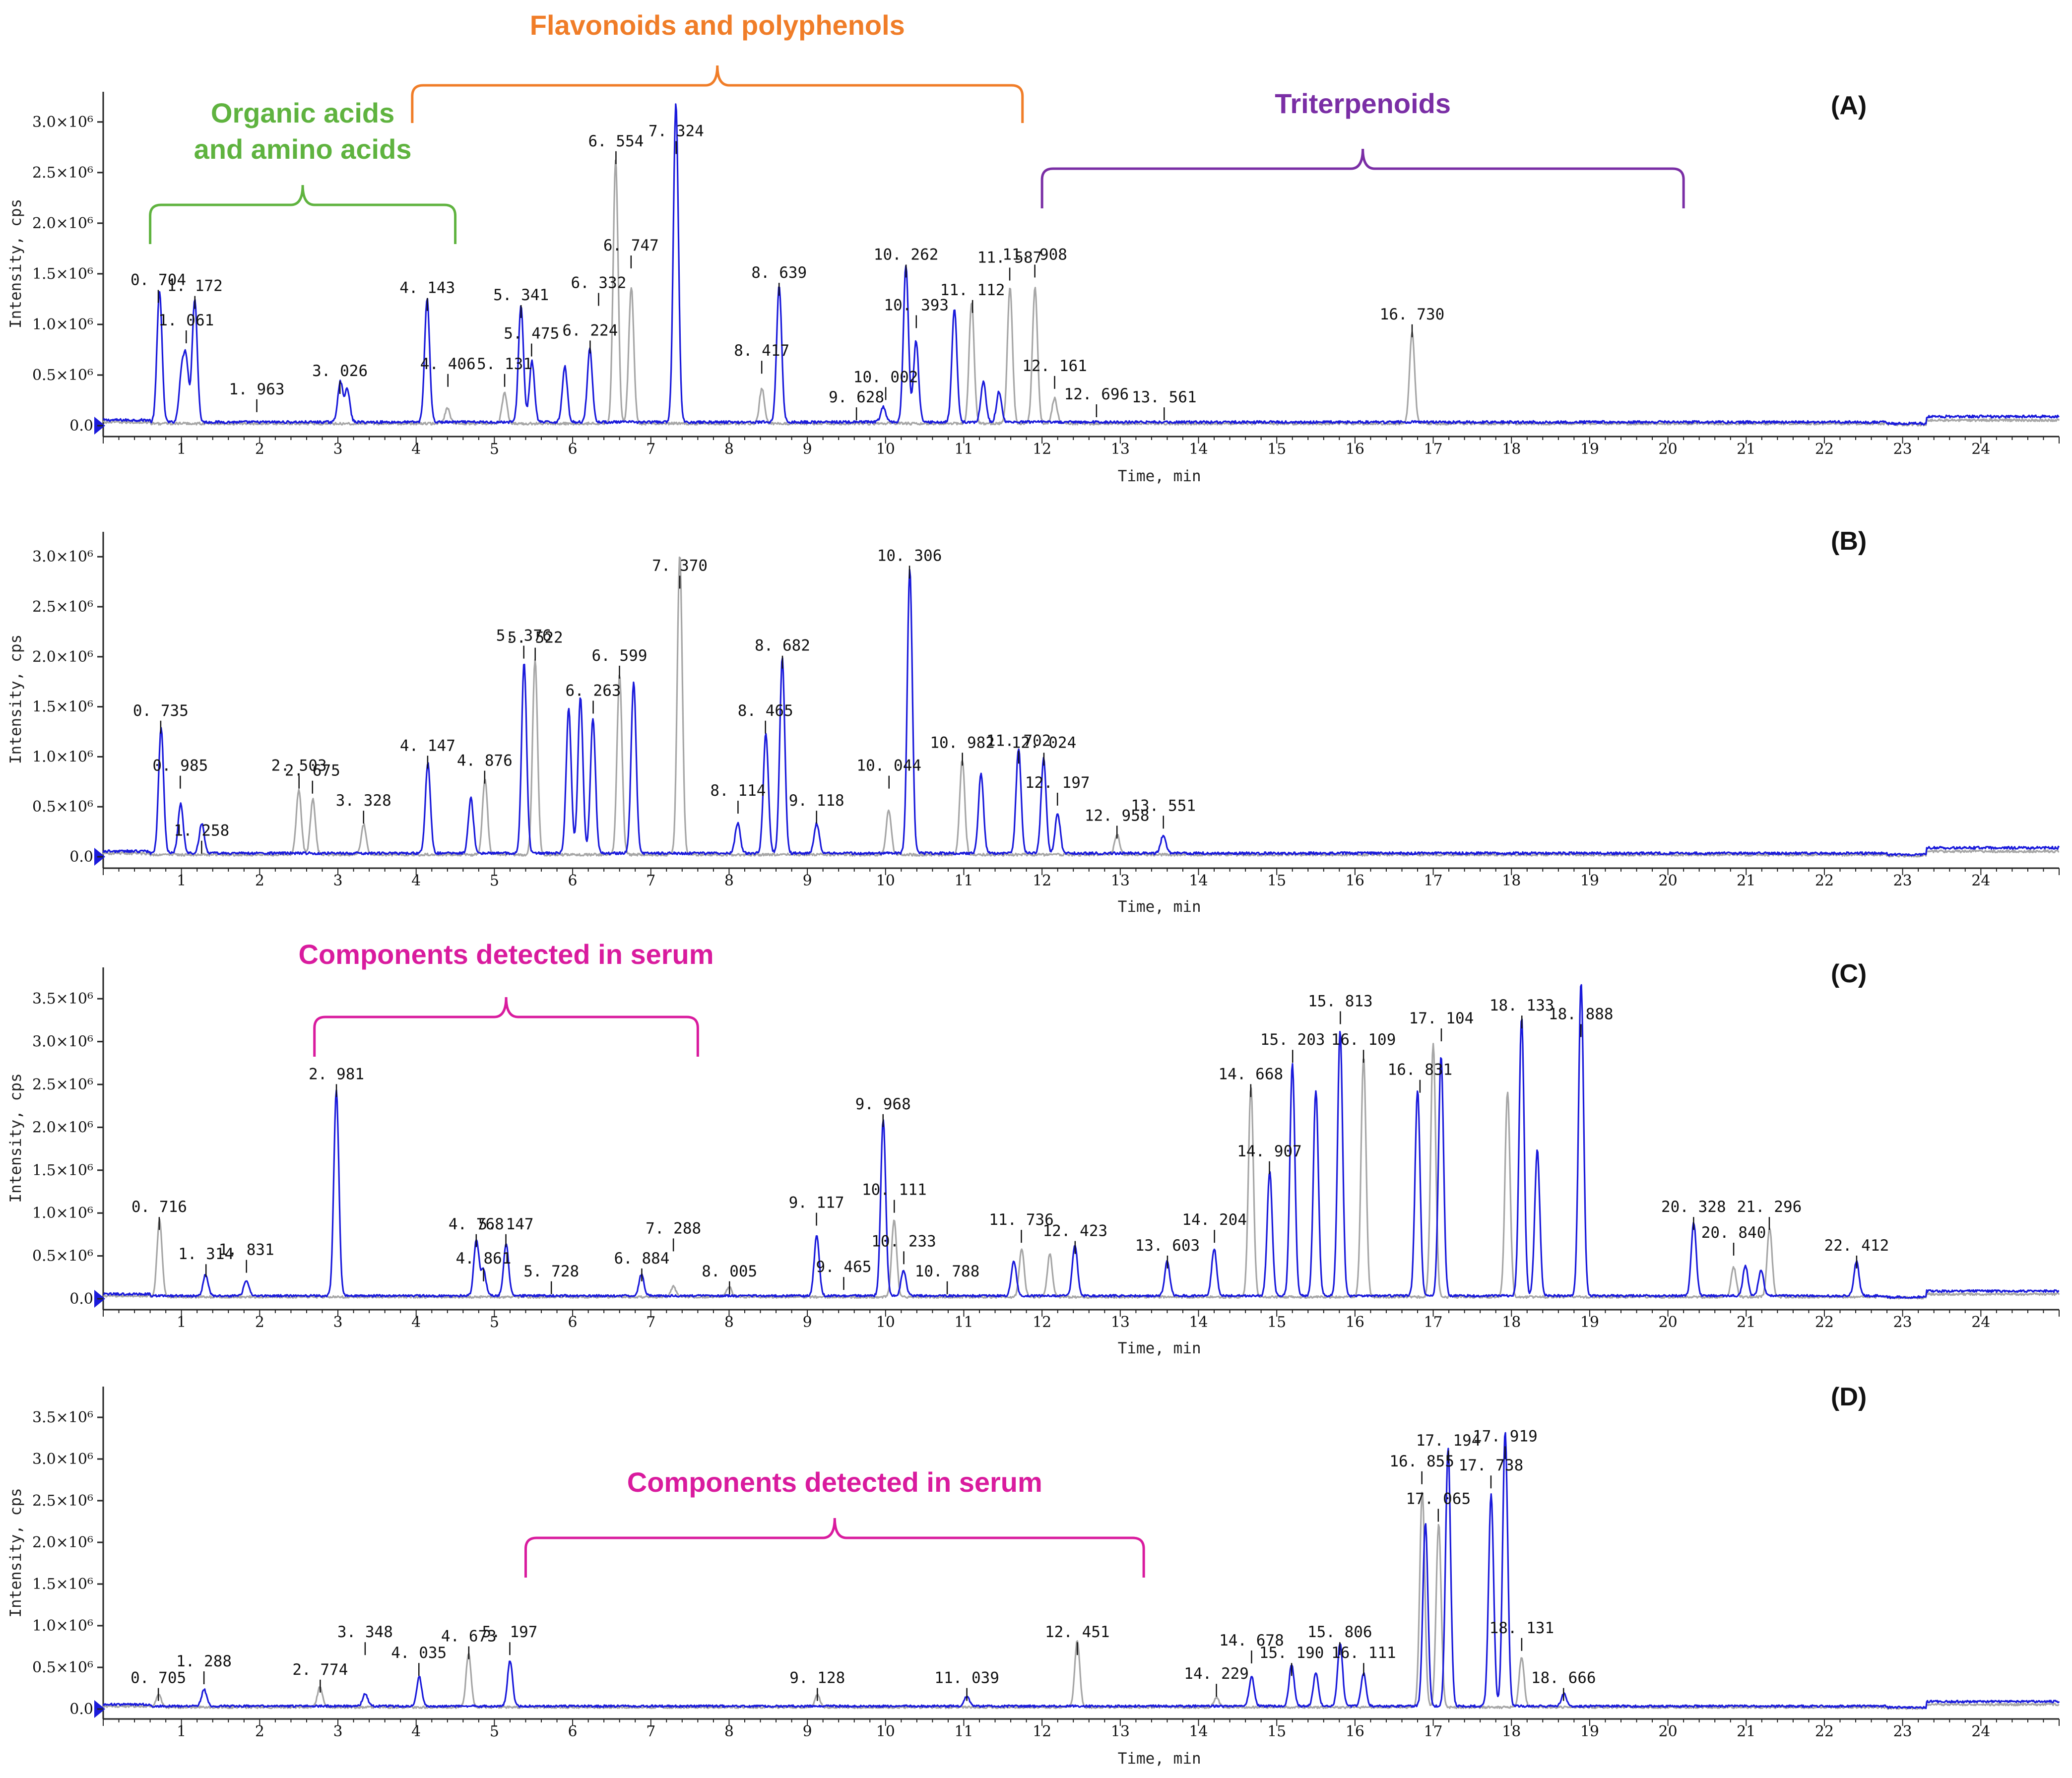 The height and width of the screenshot is (1778, 2072). I want to click on peak-retention-label: 14. 204, so click(1214, 1220).